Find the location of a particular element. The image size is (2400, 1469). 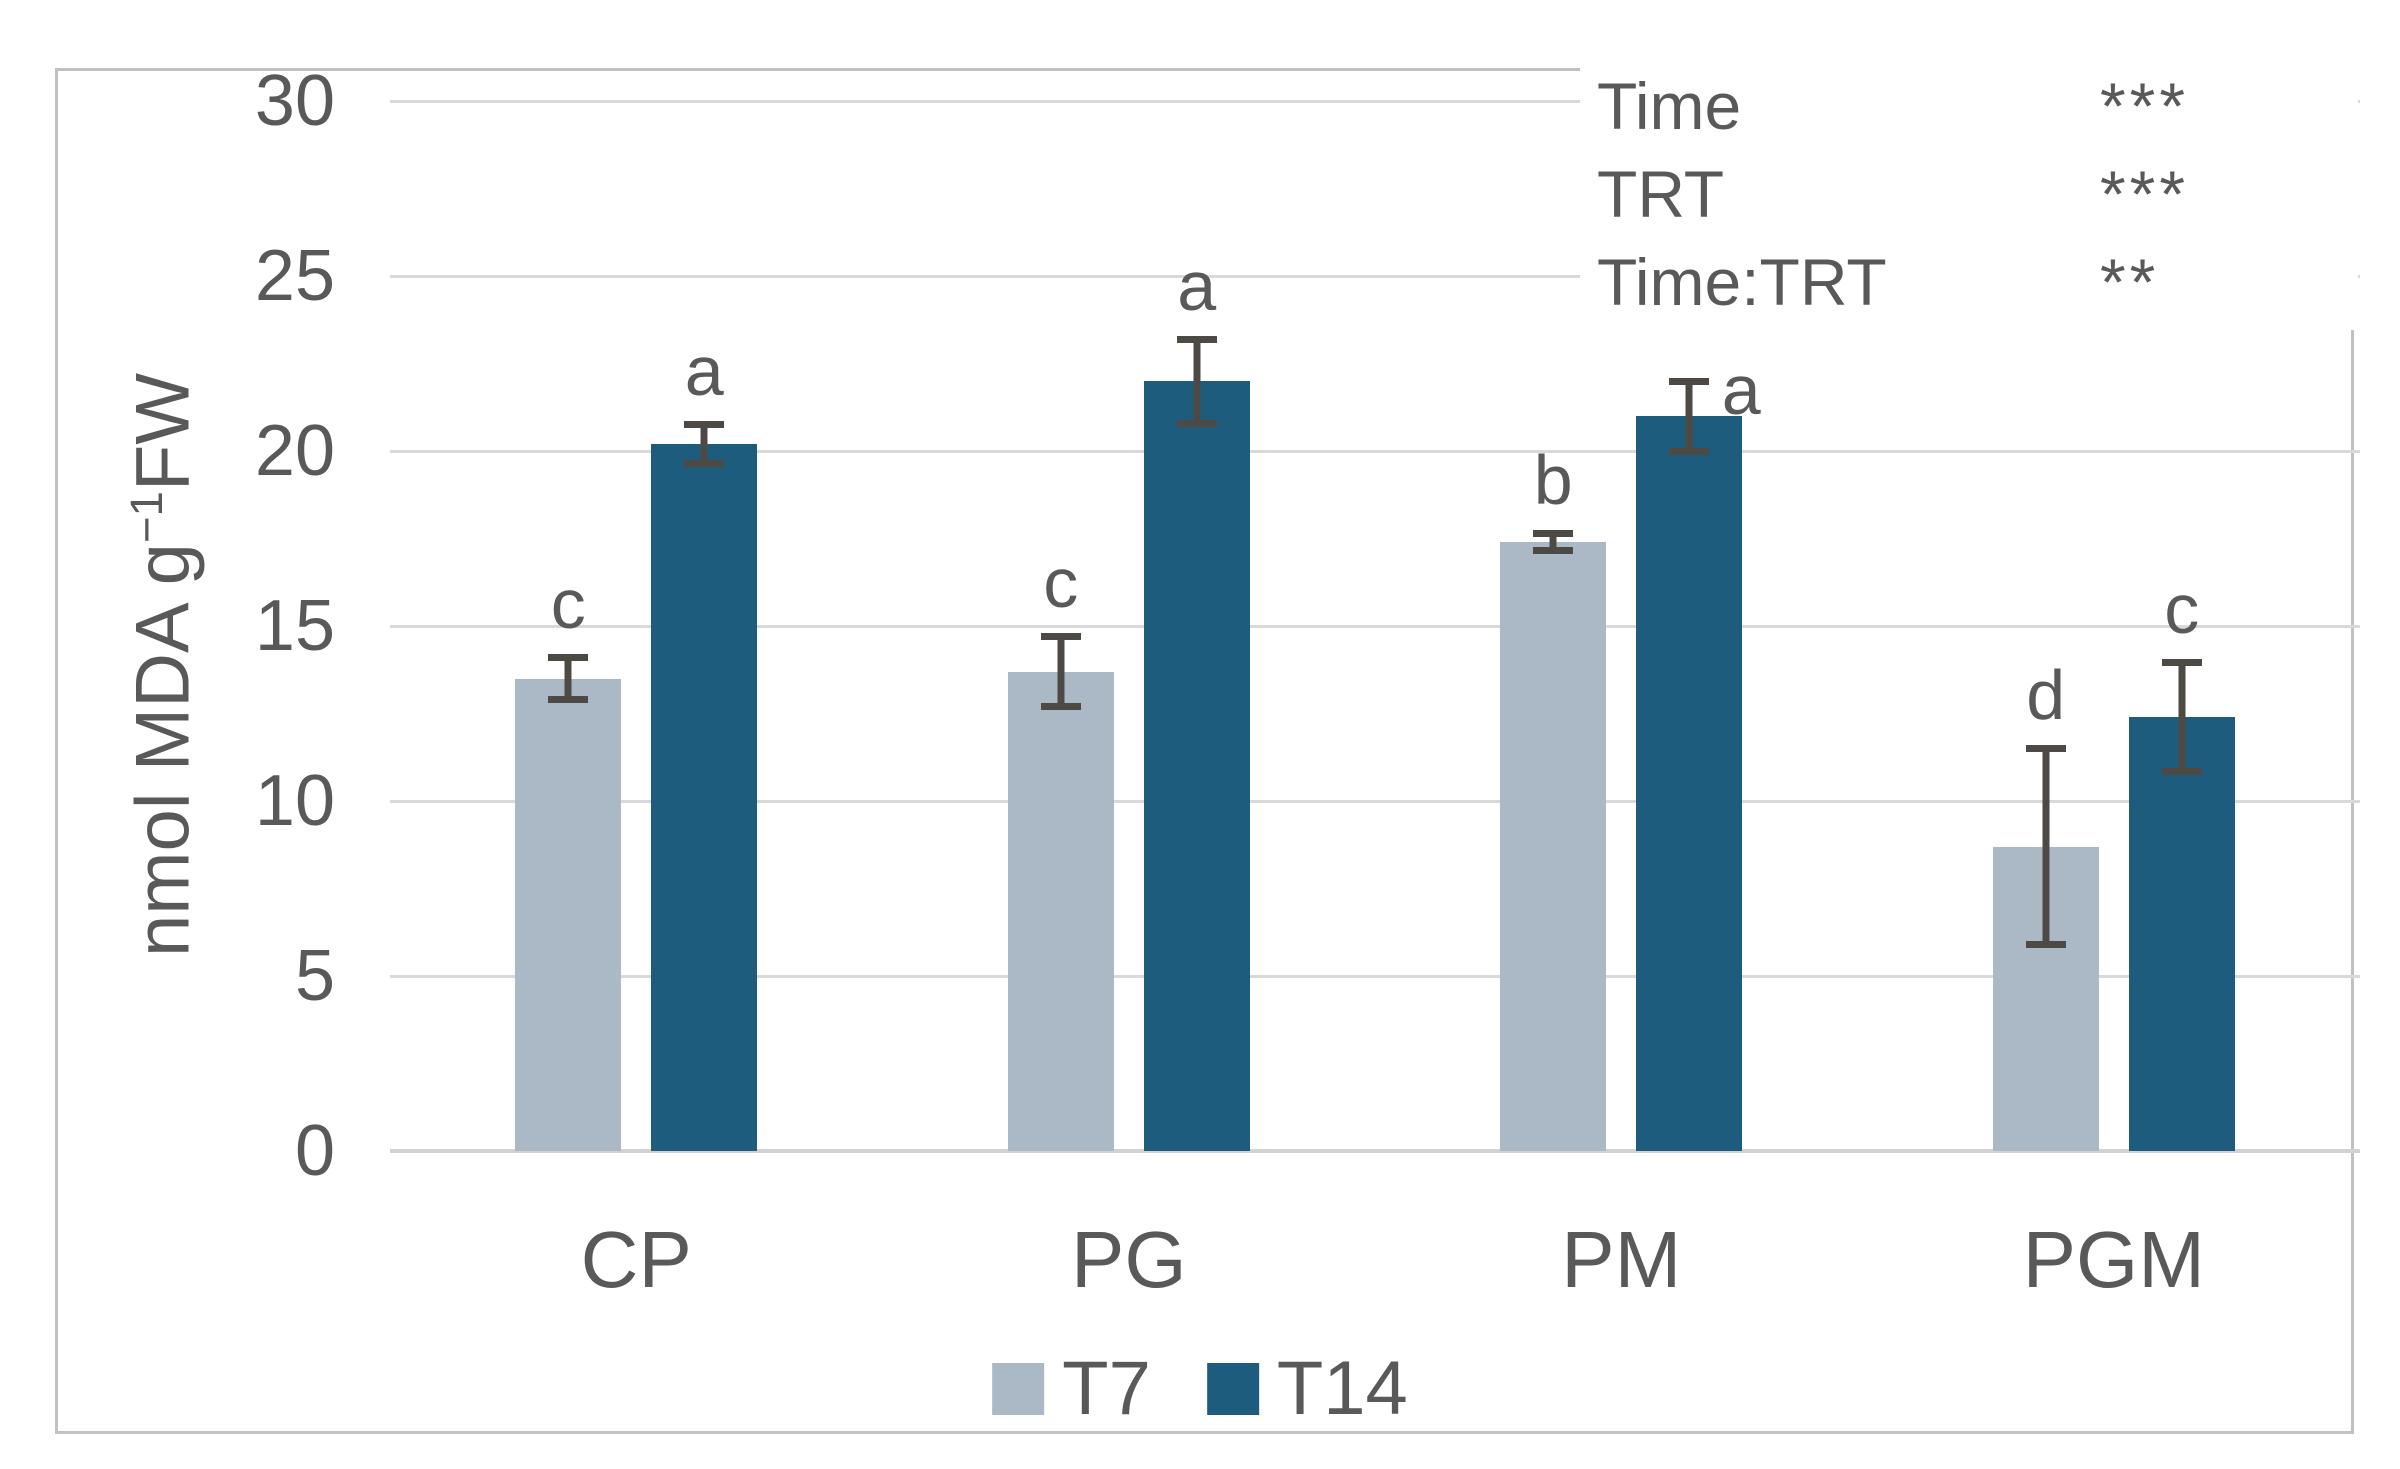

annotation-row-Time-TRT: Time:TRT ** is located at coordinates (1969, 282).